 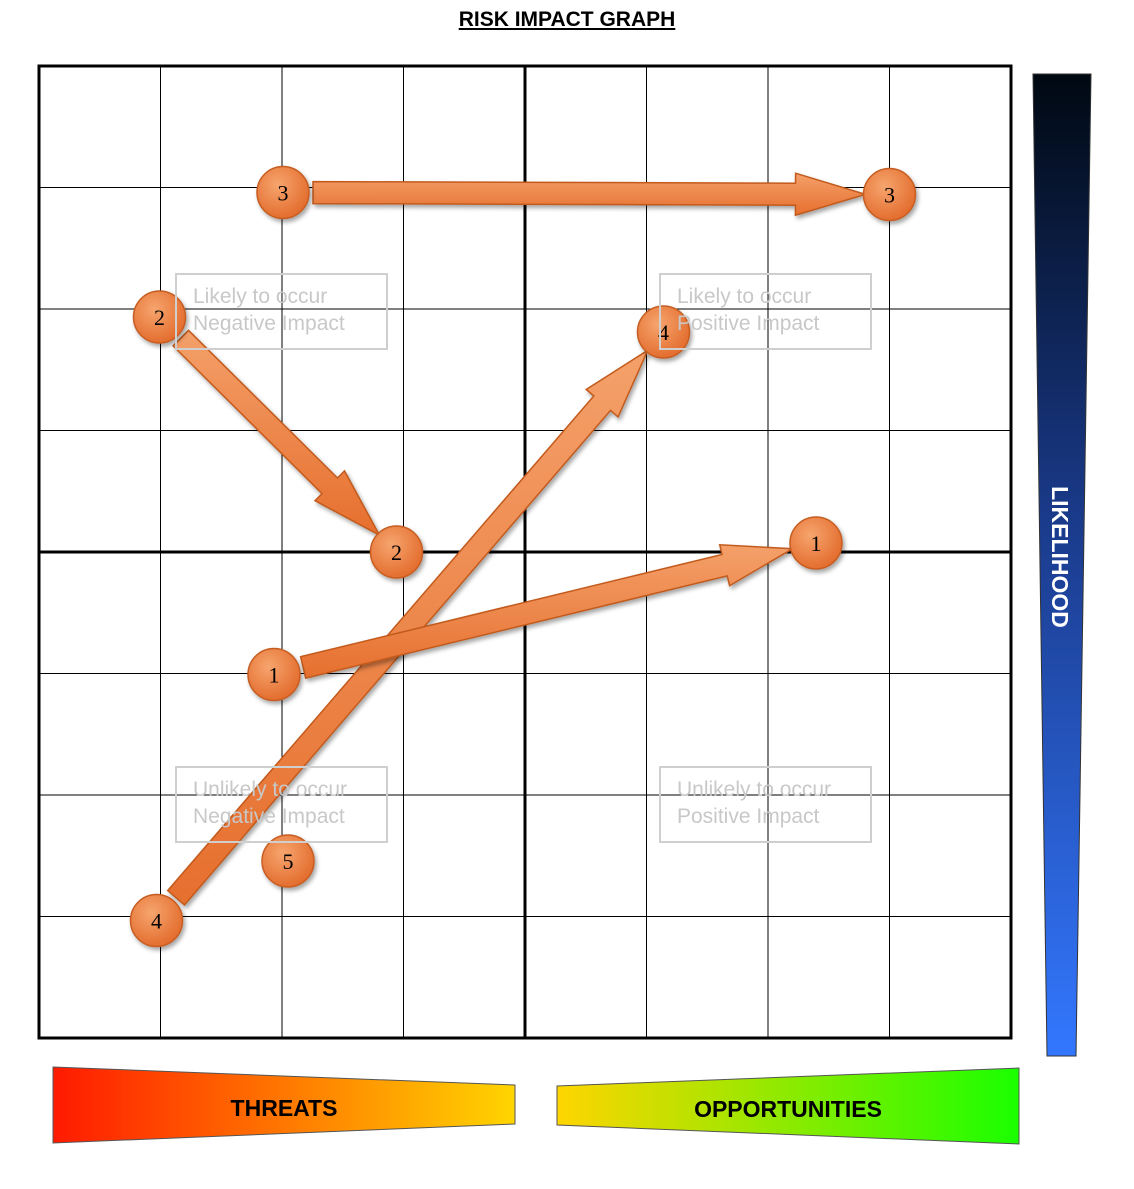 I want to click on threats-band, so click(x=284, y=1105).